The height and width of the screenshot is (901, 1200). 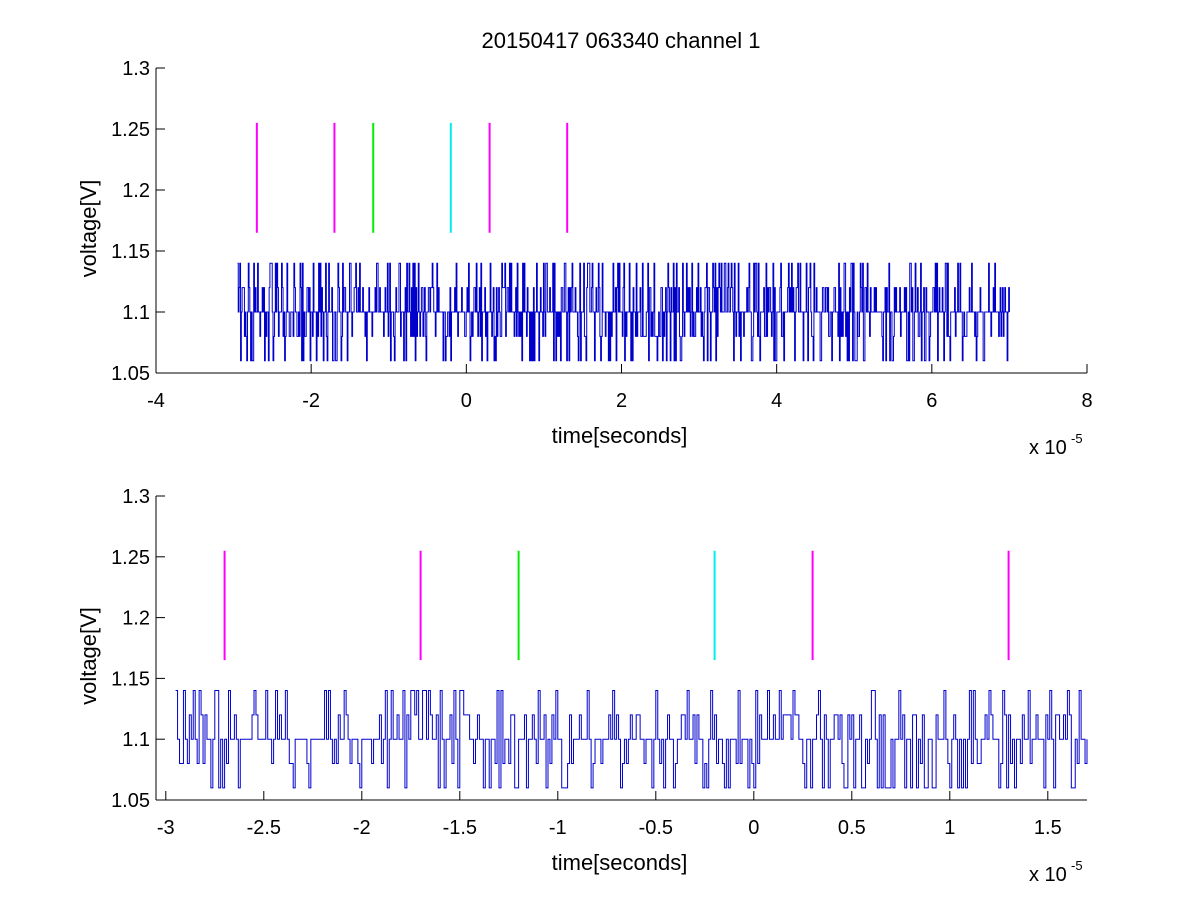 I want to click on bottom-x-tick-label: -1.5, so click(x=460, y=828).